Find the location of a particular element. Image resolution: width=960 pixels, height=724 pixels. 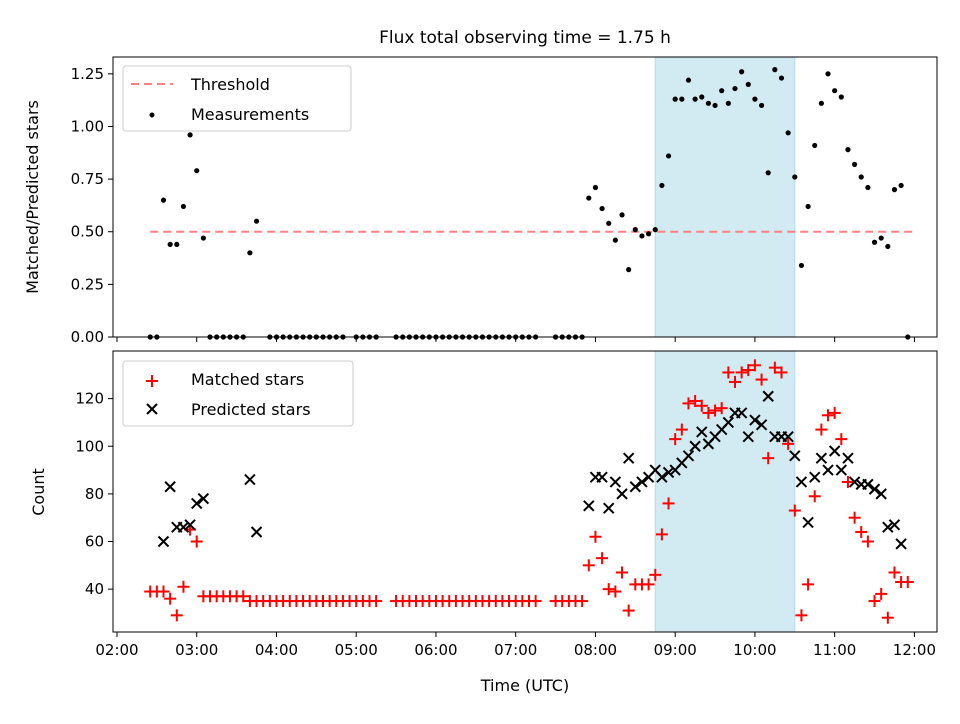

top-y-tick-label: 0.75 is located at coordinates (87, 179).